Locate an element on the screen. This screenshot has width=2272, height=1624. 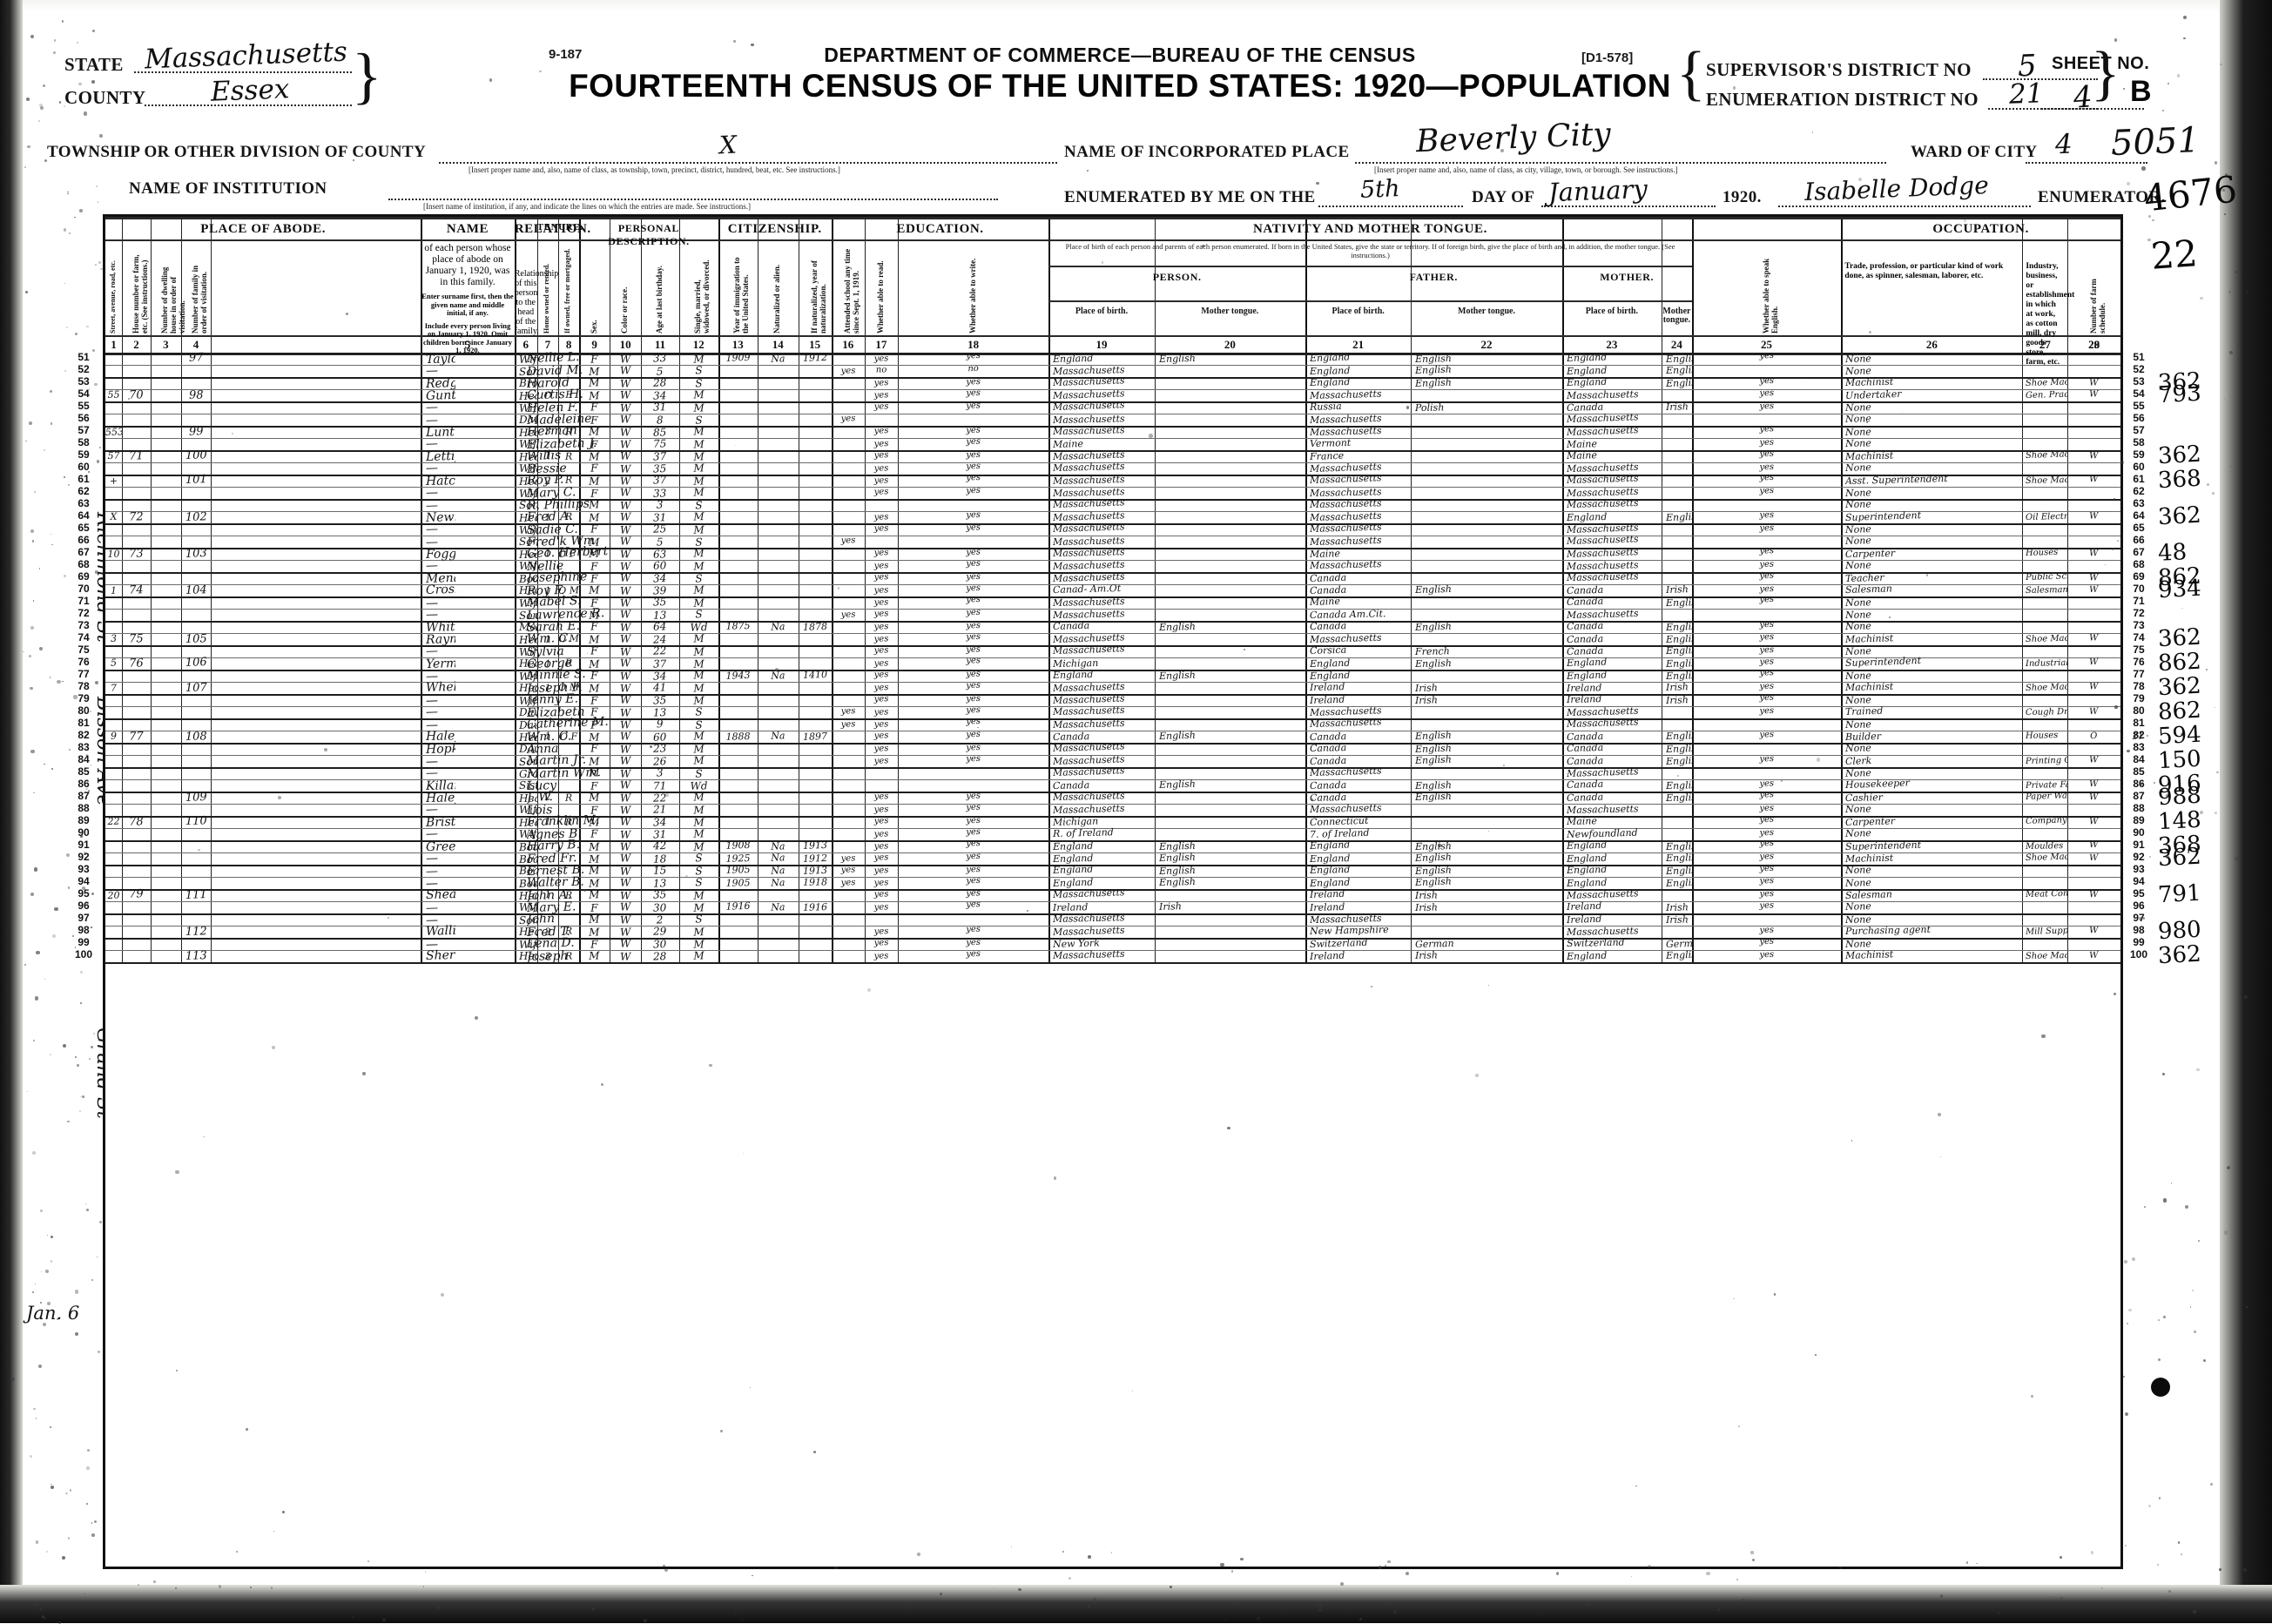
cell-surname: Haley is located at coordinates (441, 737).